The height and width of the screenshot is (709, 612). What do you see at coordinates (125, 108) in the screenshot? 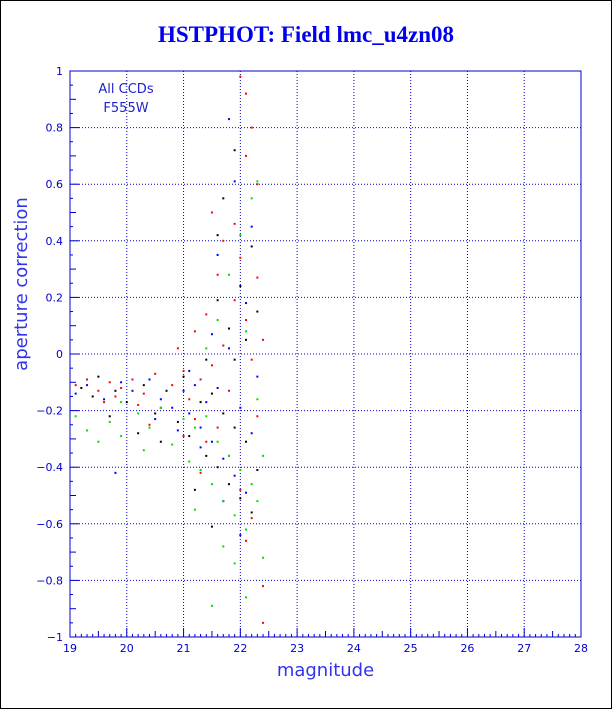
I see `annotation-filter: F555W` at bounding box center [125, 108].